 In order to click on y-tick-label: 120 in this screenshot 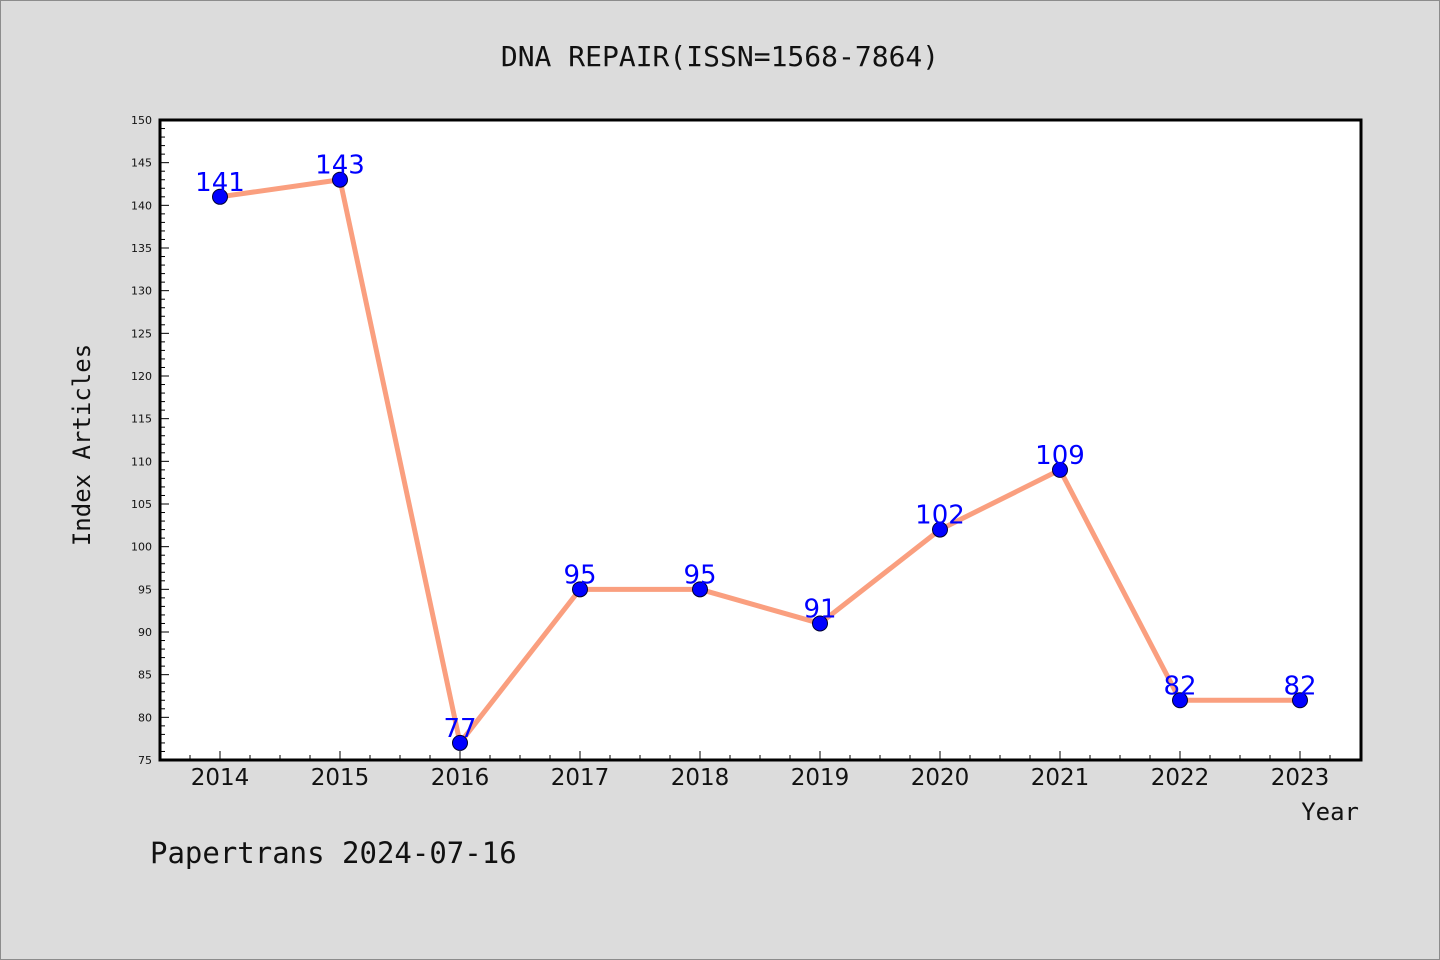, I will do `click(141, 376)`.